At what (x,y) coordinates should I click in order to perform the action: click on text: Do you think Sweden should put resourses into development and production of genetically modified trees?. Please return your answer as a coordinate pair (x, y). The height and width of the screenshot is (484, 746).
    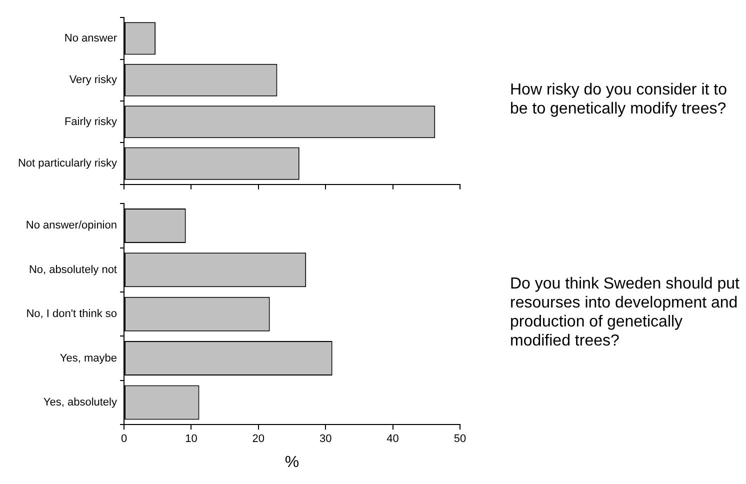
    Looking at the image, I should click on (625, 313).